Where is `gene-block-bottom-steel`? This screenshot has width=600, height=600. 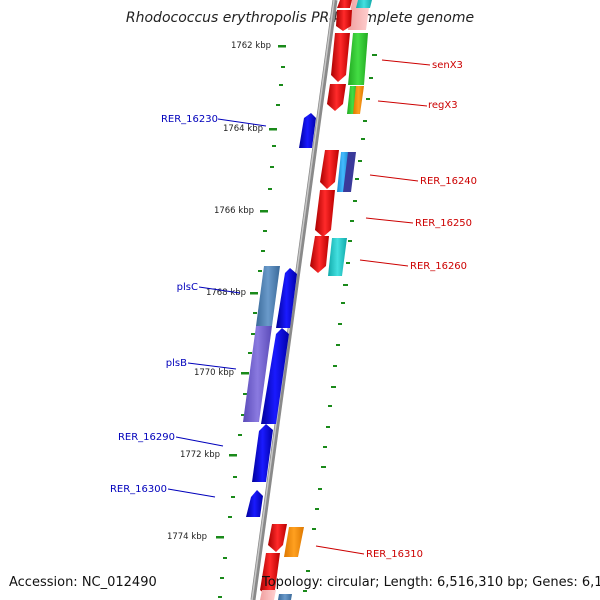 gene-block-bottom-steel is located at coordinates (285, 597).